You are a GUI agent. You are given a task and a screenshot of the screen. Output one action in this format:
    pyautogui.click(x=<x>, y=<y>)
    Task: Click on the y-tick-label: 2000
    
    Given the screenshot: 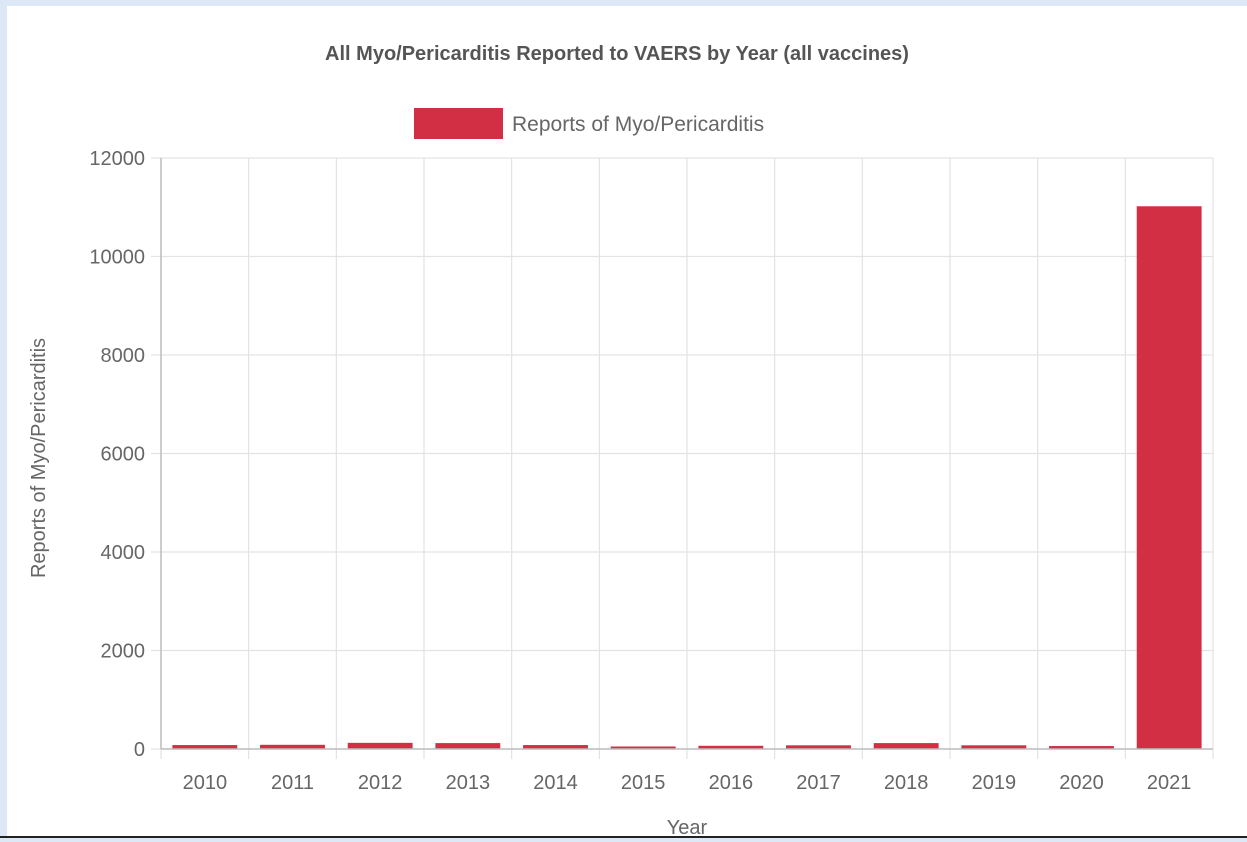 What is the action you would take?
    pyautogui.click(x=123, y=652)
    